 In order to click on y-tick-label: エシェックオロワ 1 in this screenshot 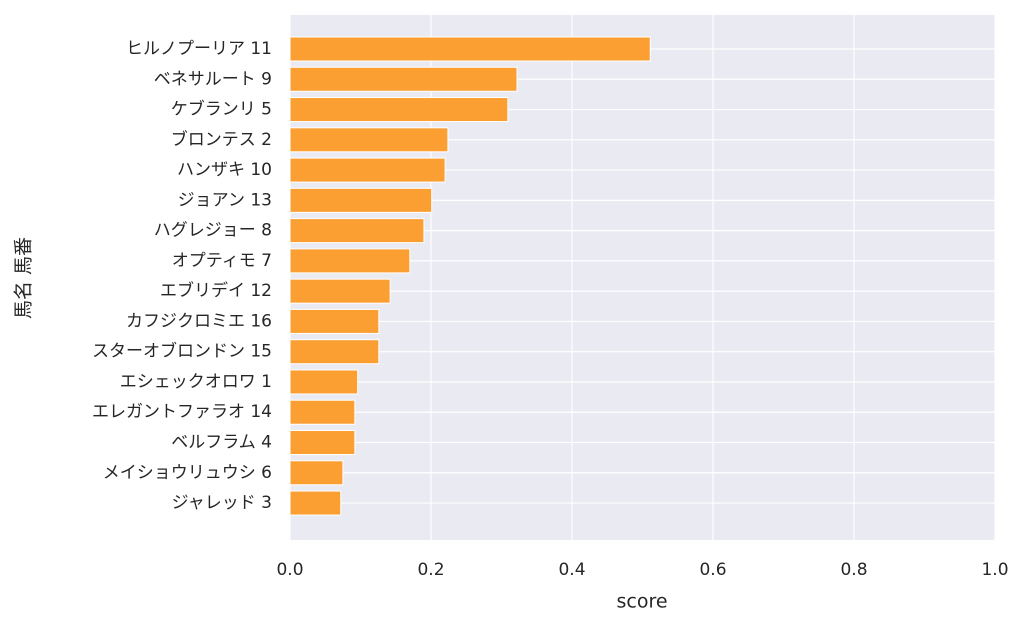, I will do `click(196, 382)`.